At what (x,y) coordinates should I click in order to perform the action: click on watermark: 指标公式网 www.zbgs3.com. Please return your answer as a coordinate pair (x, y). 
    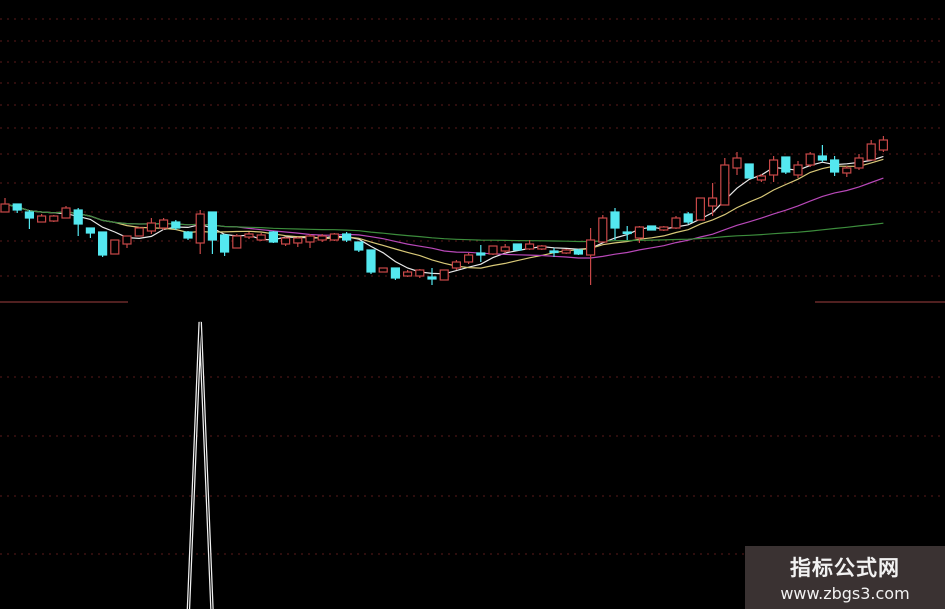
    Looking at the image, I should click on (845, 577).